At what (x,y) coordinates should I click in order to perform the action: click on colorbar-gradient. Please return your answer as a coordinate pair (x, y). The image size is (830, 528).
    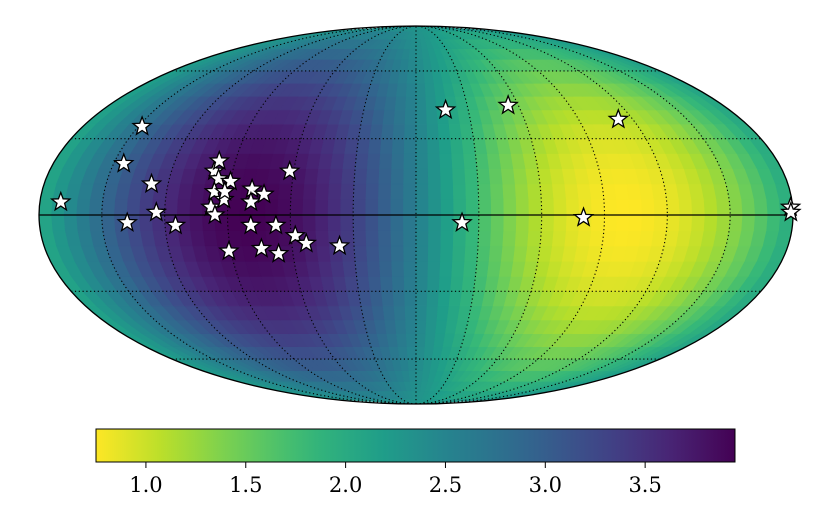
    Looking at the image, I should click on (415, 445).